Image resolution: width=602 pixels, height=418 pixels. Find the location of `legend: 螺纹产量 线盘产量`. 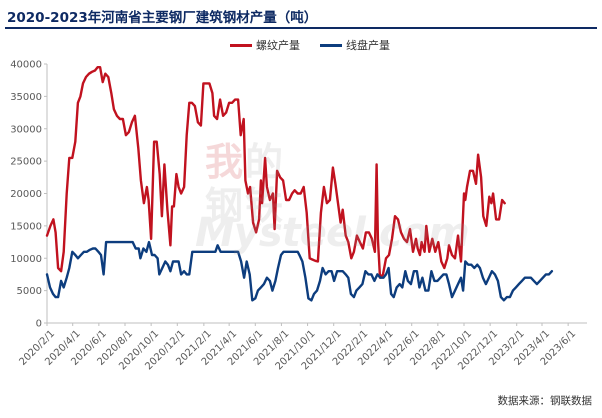

legend: 螺纹产量 线盘产量 is located at coordinates (310, 45).